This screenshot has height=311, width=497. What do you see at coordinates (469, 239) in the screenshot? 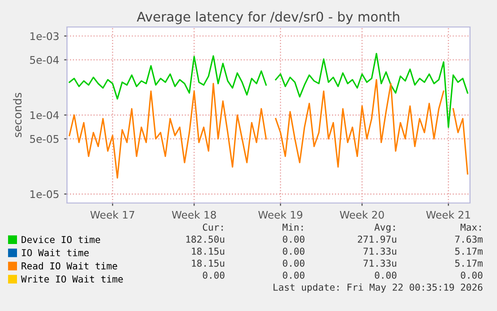
I see `text: 7.63m` at bounding box center [469, 239].